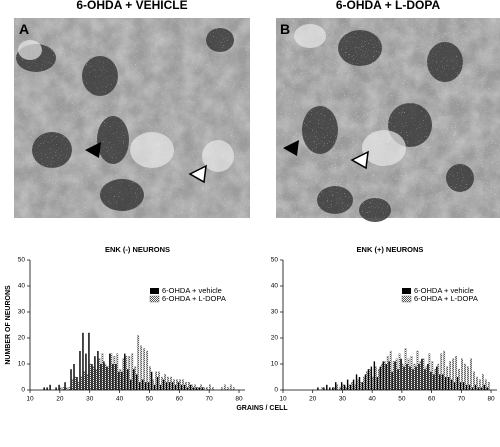  I want to click on chart-title: ENK (+) NEURONS, so click(390, 249).